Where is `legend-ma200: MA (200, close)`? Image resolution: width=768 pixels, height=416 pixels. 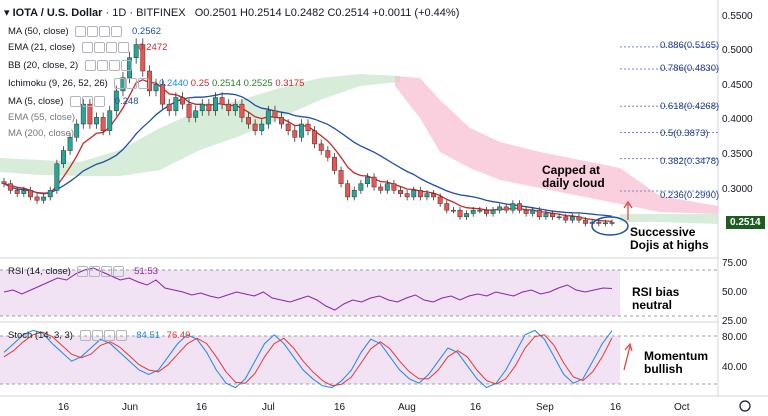
legend-ma200: MA (200, close) is located at coordinates (41, 133).